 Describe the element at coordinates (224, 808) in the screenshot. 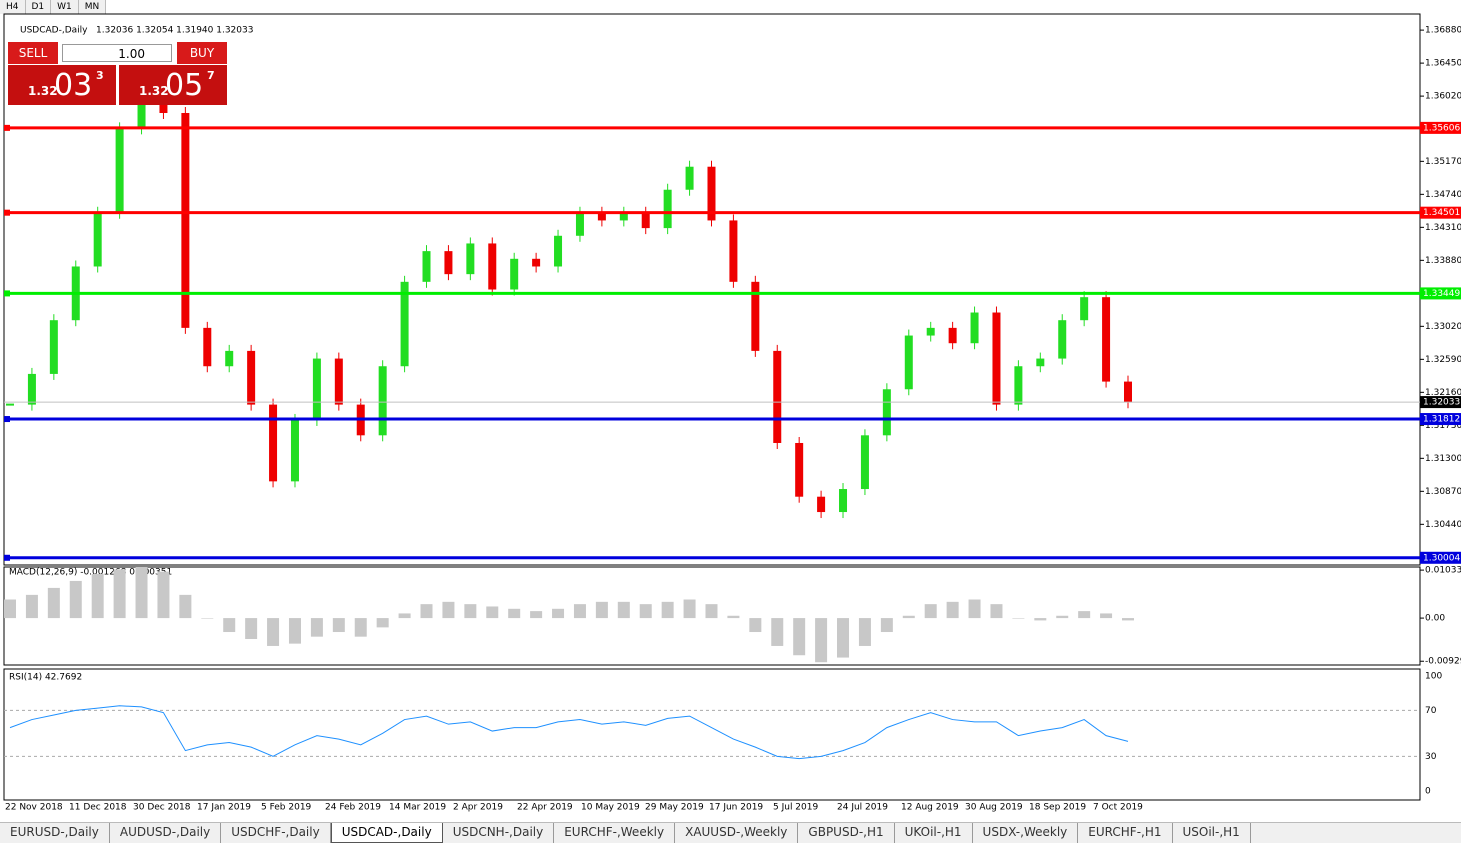

I see `date-label: 17 Jan 2019` at that location.